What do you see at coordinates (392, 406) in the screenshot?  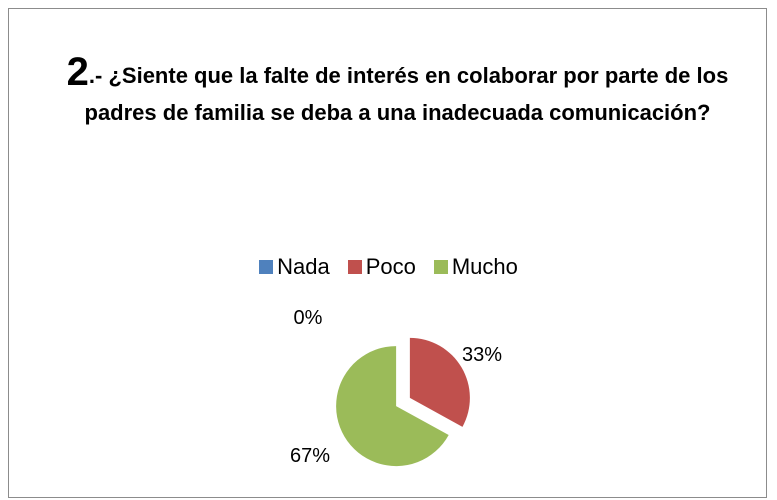 I see `pie-slice-mucho` at bounding box center [392, 406].